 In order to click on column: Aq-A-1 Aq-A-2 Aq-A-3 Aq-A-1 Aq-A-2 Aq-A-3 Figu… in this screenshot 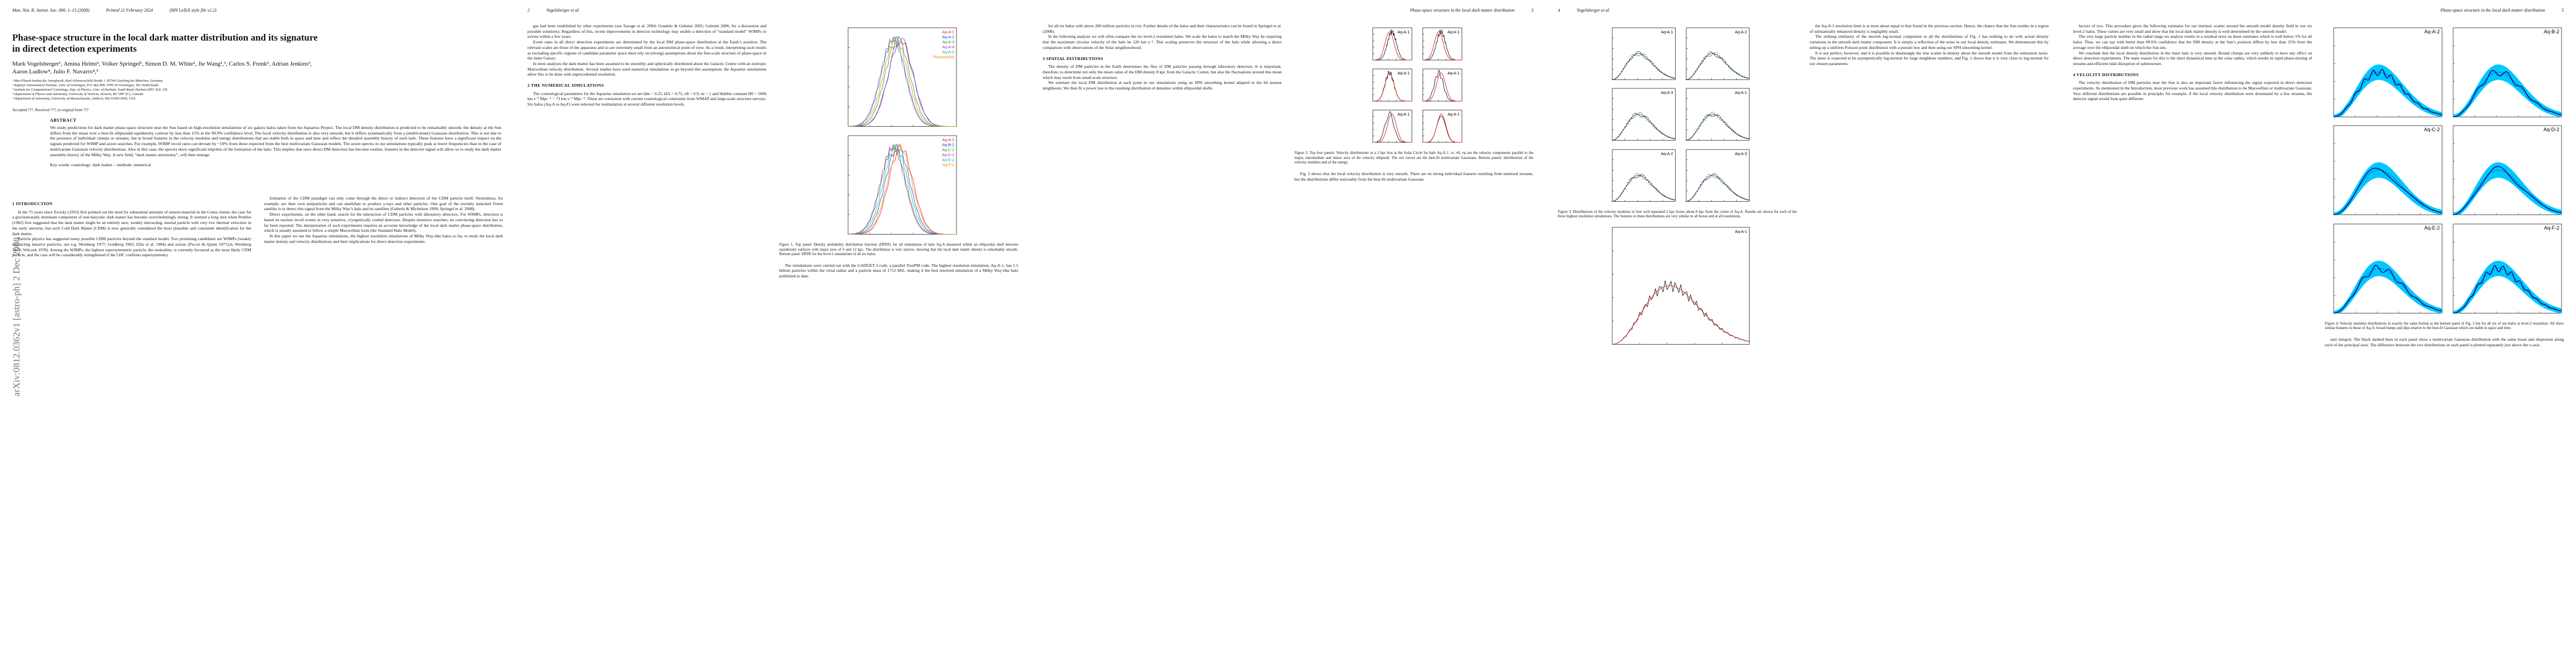, I will do `click(1677, 187)`.